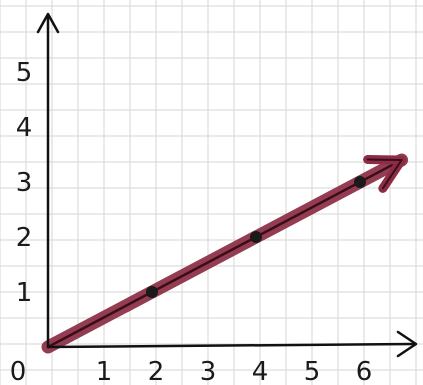 The width and height of the screenshot is (423, 385). I want to click on x-axis-line, so click(231, 345).